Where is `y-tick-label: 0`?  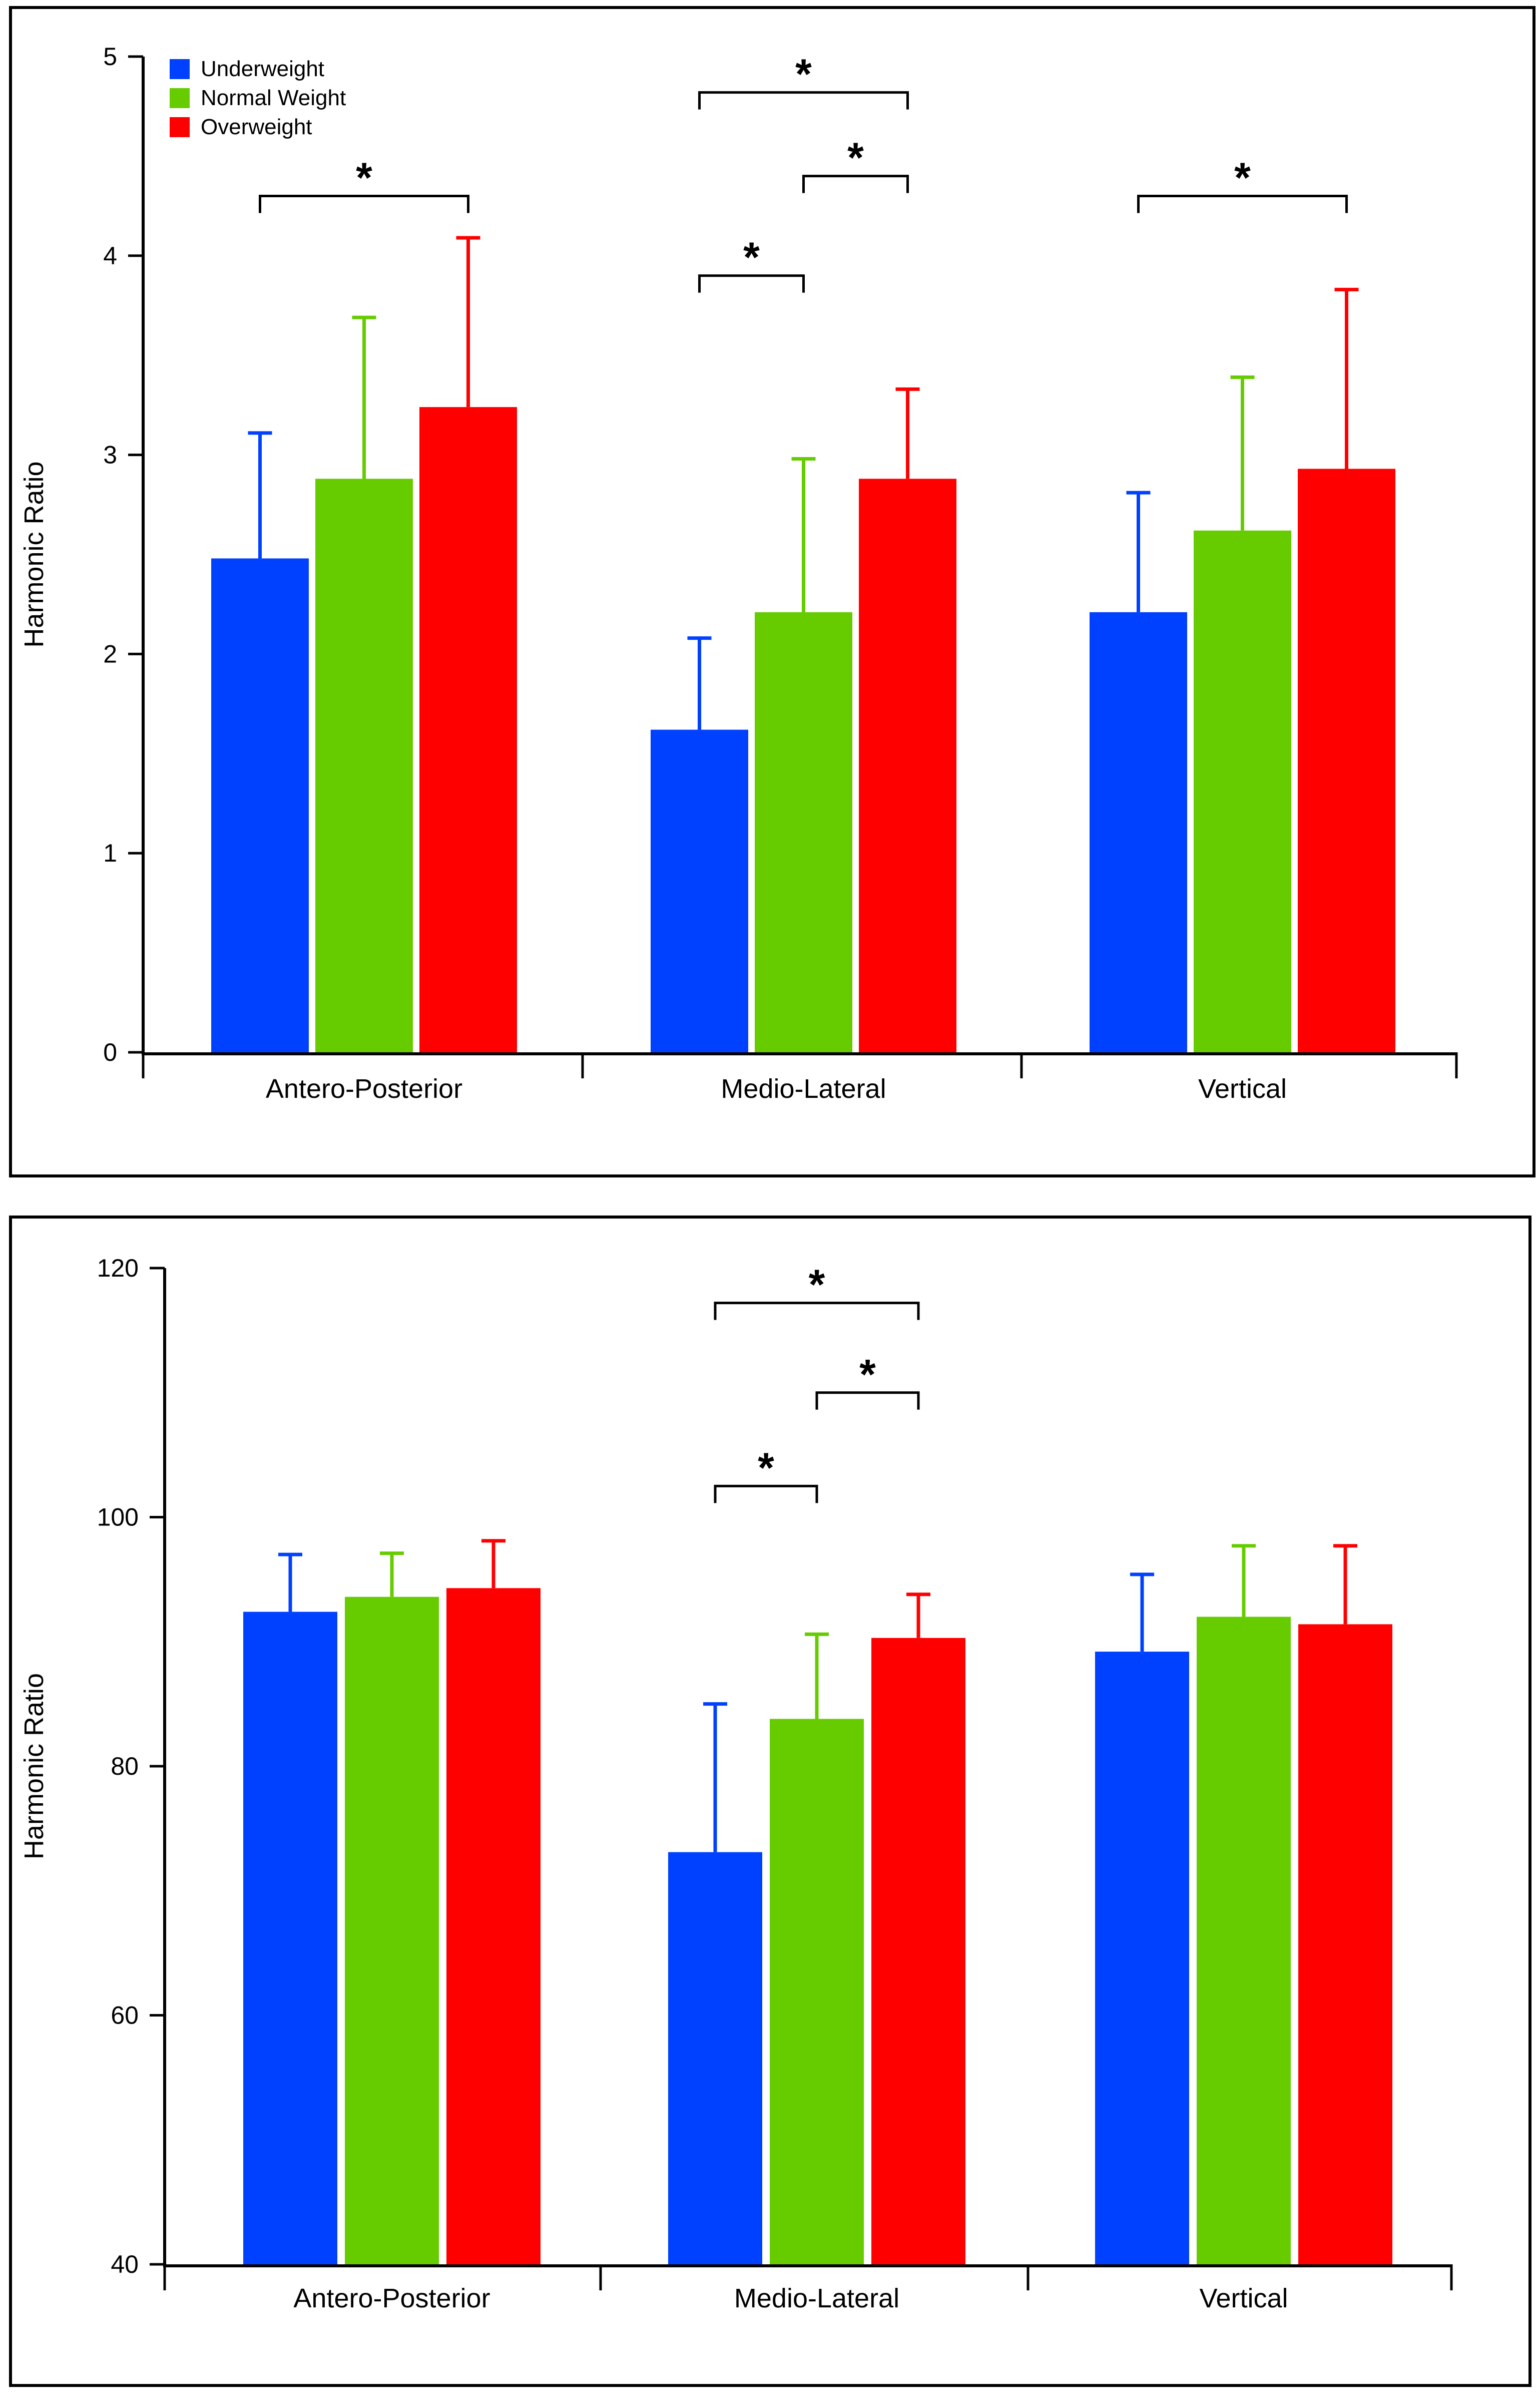 y-tick-label: 0 is located at coordinates (110, 1052).